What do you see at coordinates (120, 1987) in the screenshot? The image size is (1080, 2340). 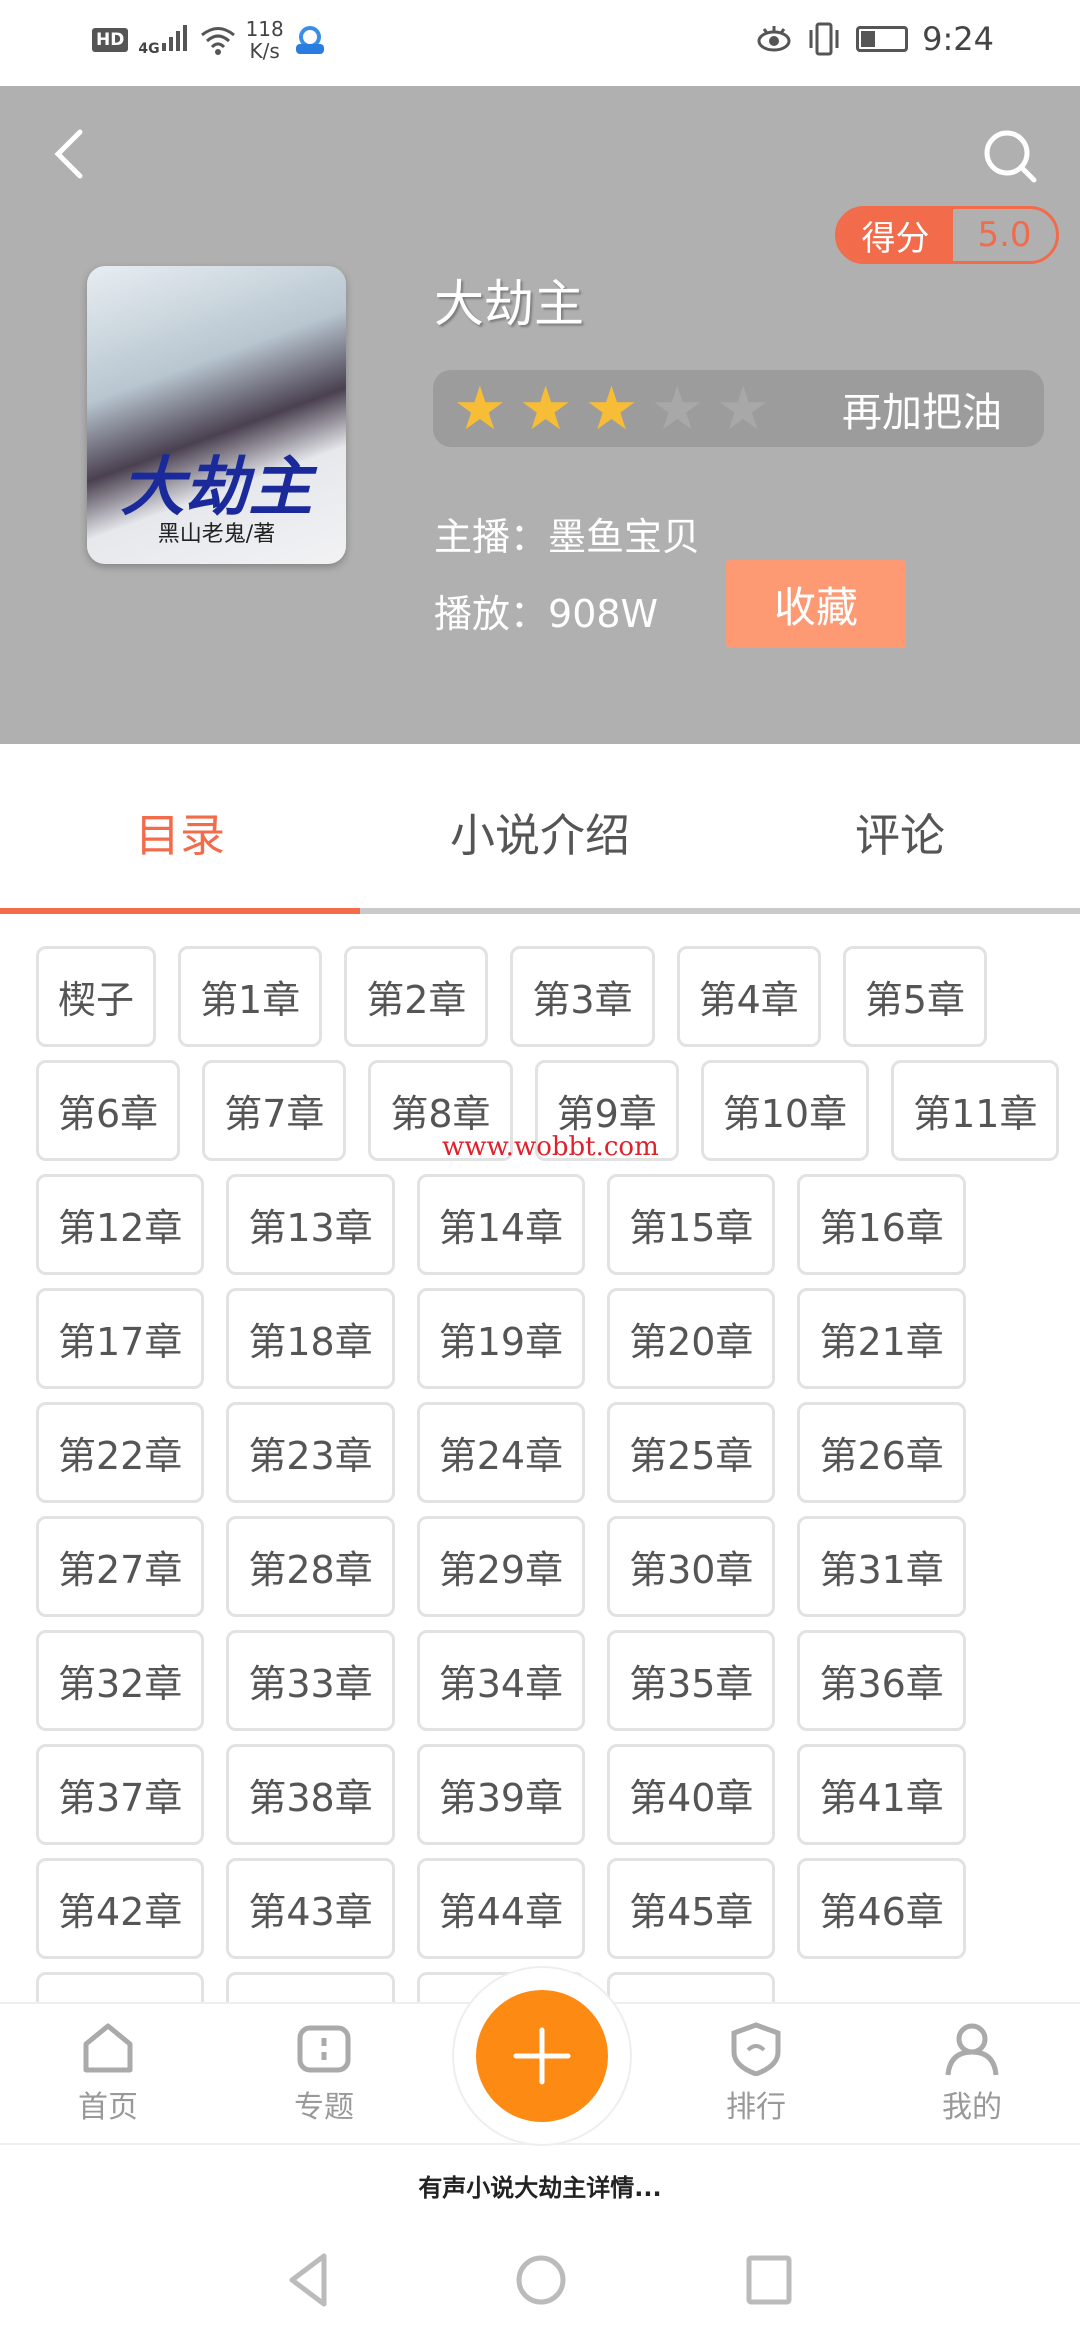 I see `chapter-item: 第47章` at bounding box center [120, 1987].